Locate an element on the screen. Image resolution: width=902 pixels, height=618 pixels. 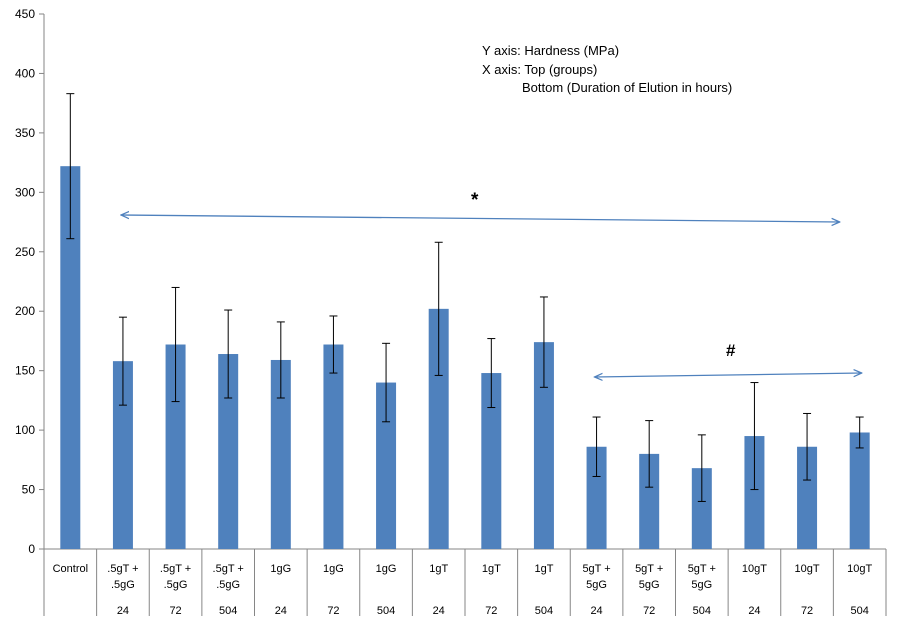
y-tick-label: 0 is located at coordinates (31, 549).